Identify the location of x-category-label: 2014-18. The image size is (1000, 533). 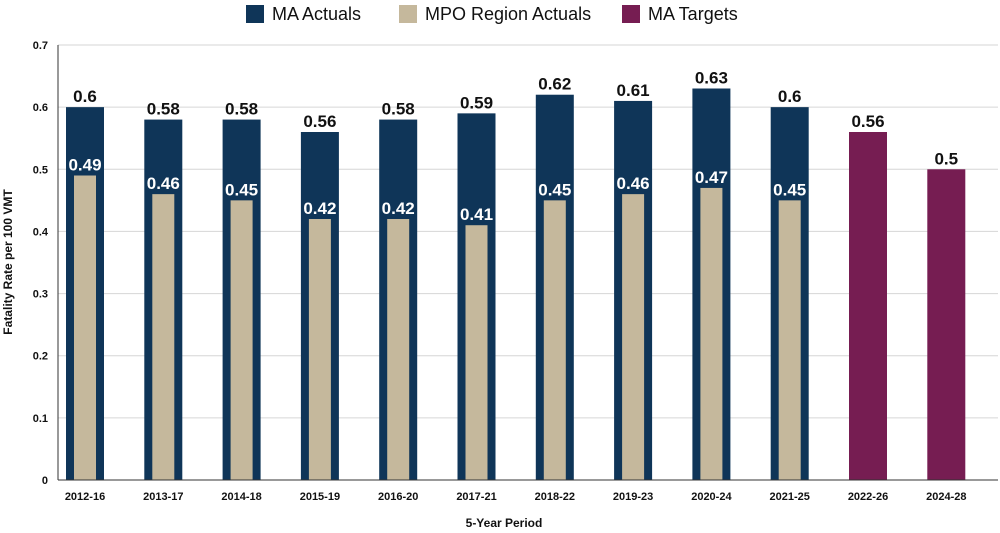
(241, 497).